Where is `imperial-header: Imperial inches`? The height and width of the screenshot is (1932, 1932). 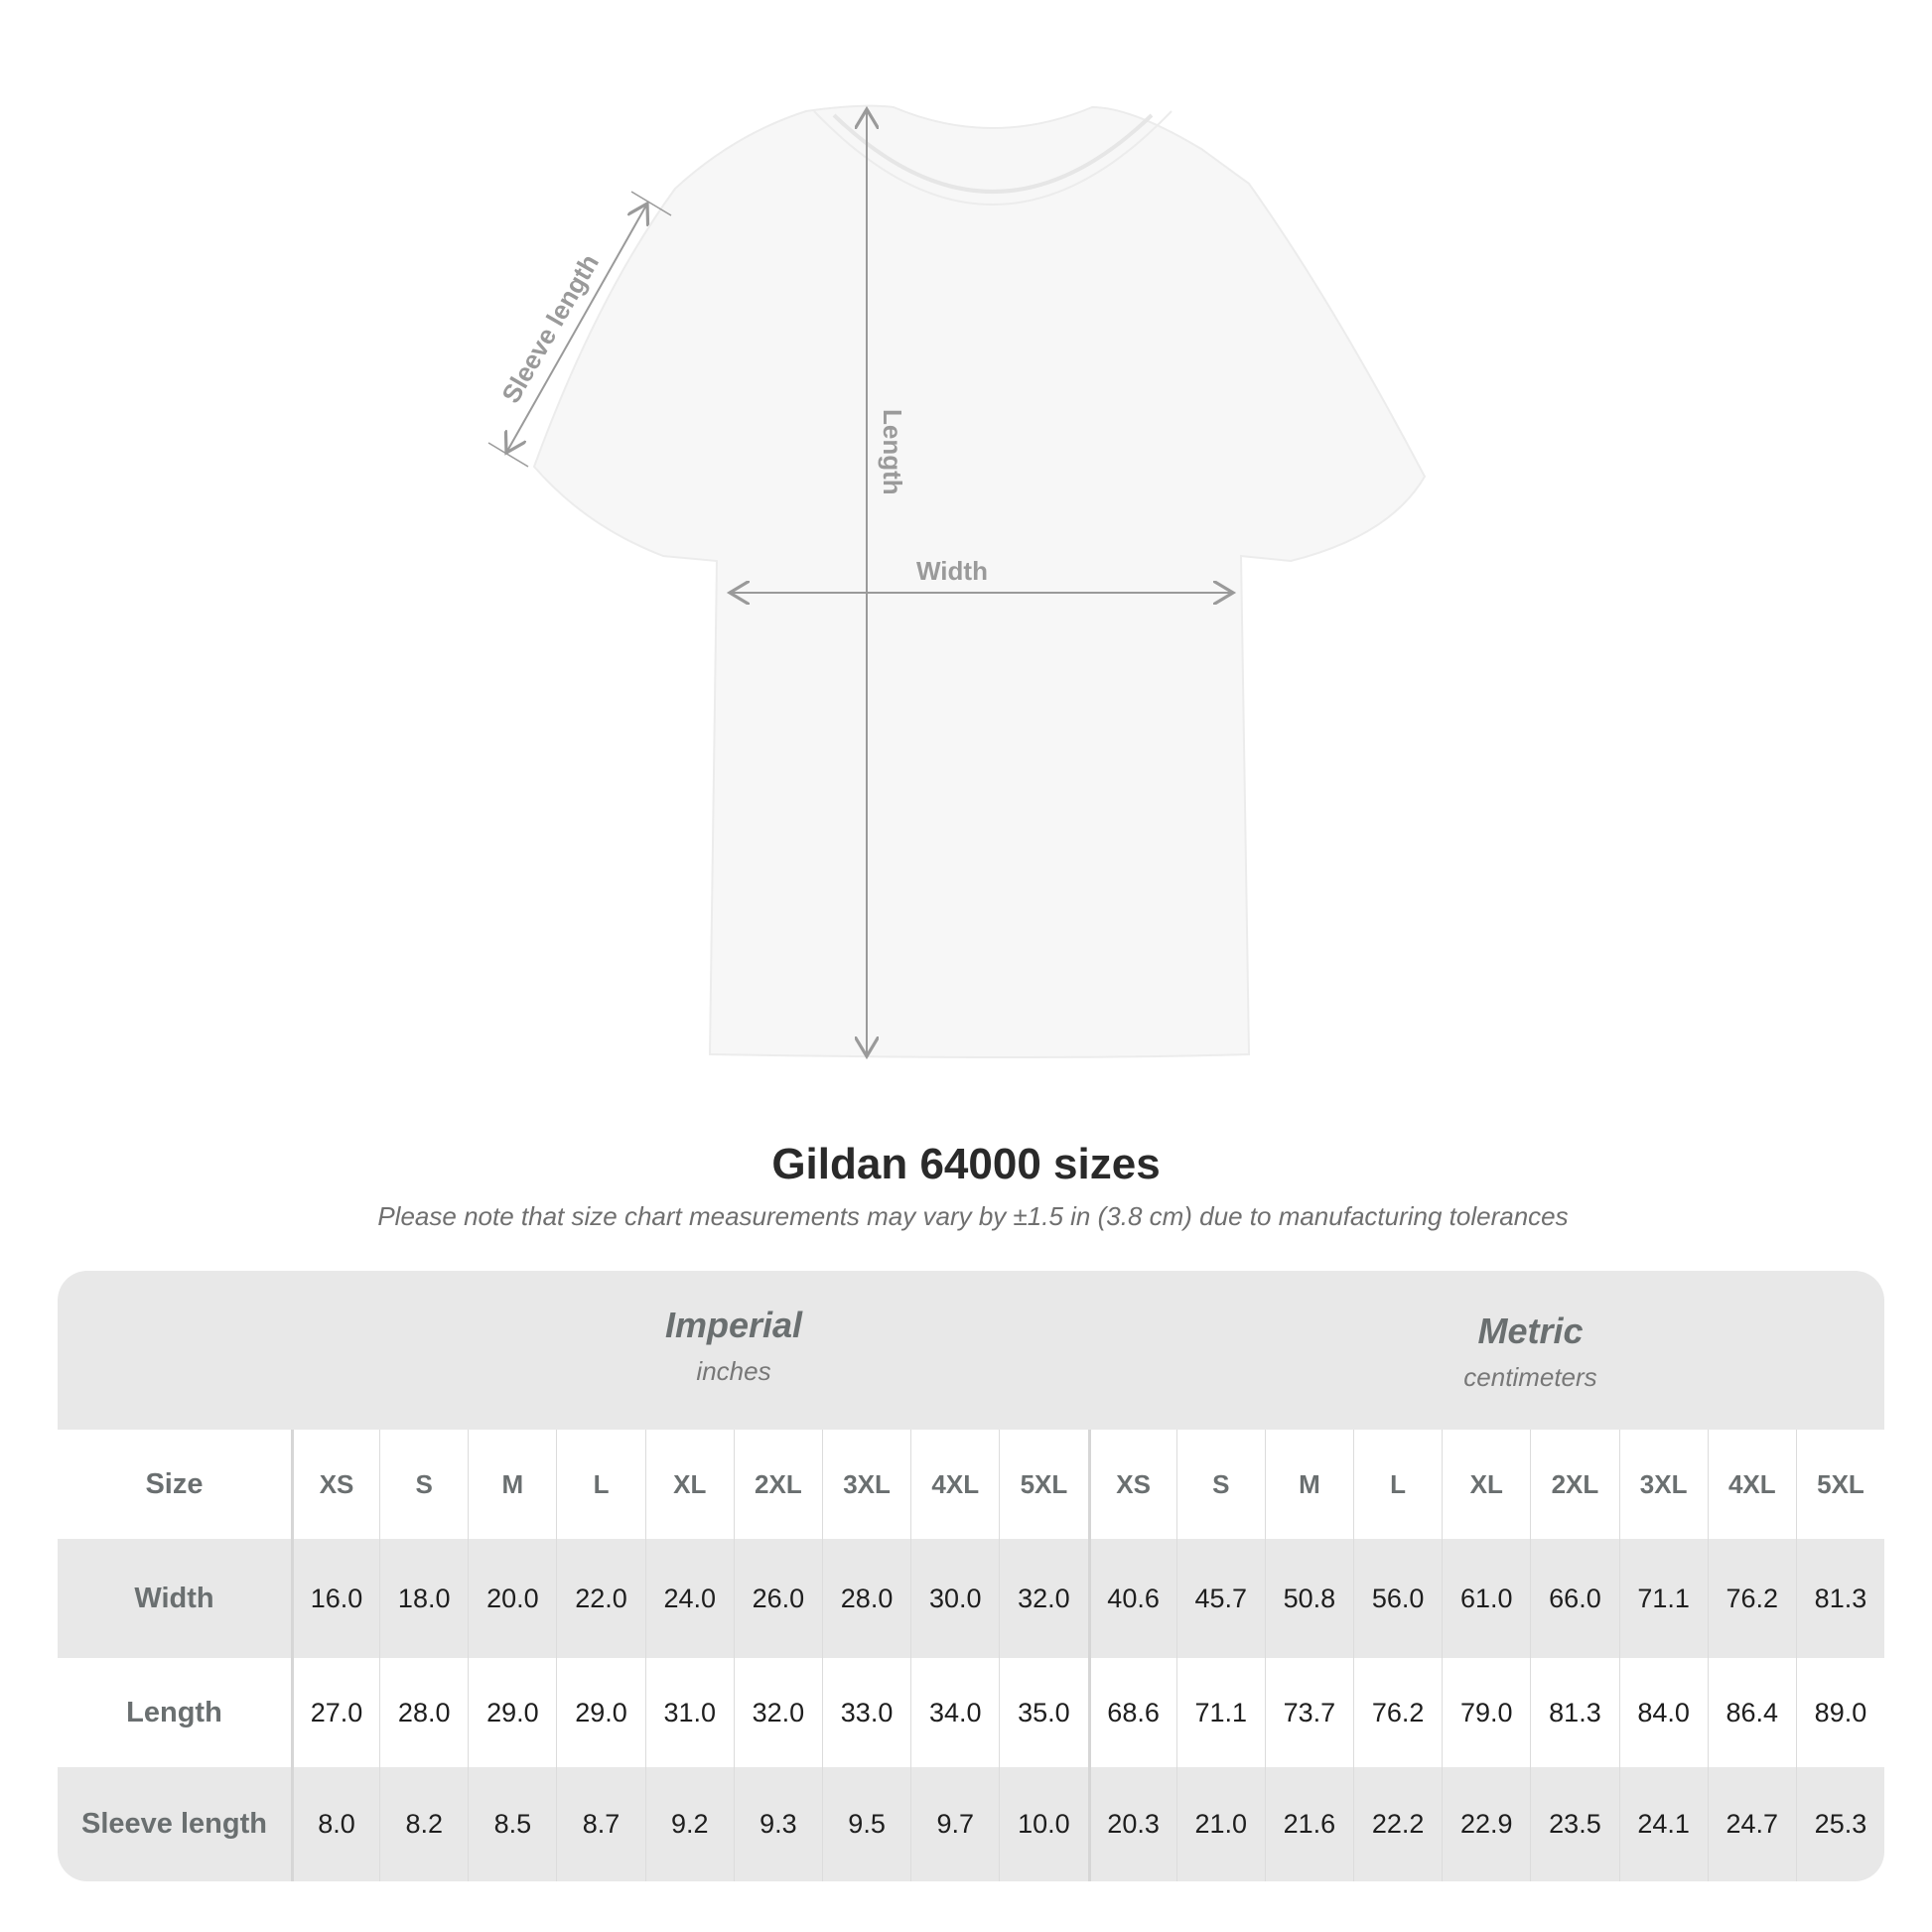 imperial-header: Imperial inches is located at coordinates (734, 1350).